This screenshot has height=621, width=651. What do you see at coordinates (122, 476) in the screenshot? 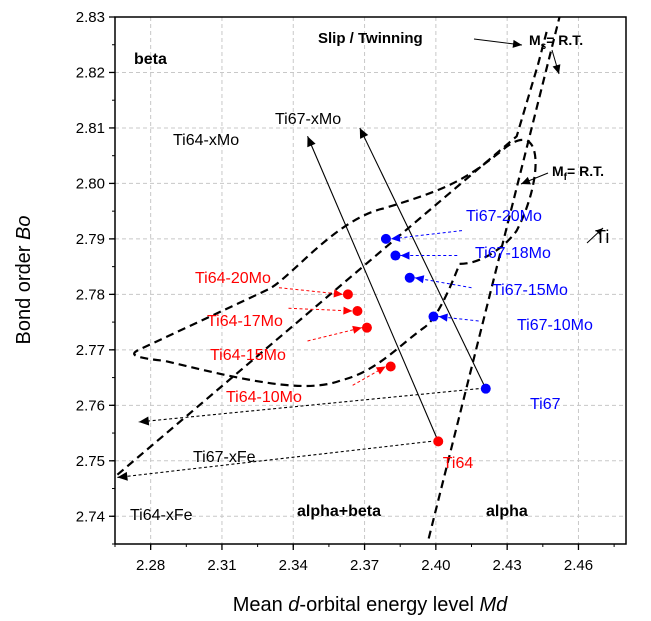
I see `ti64-xfe-vector-head` at bounding box center [122, 476].